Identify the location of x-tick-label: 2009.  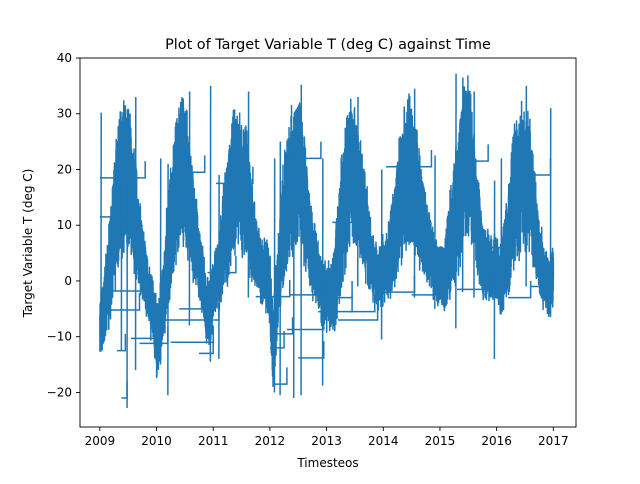
(100, 441).